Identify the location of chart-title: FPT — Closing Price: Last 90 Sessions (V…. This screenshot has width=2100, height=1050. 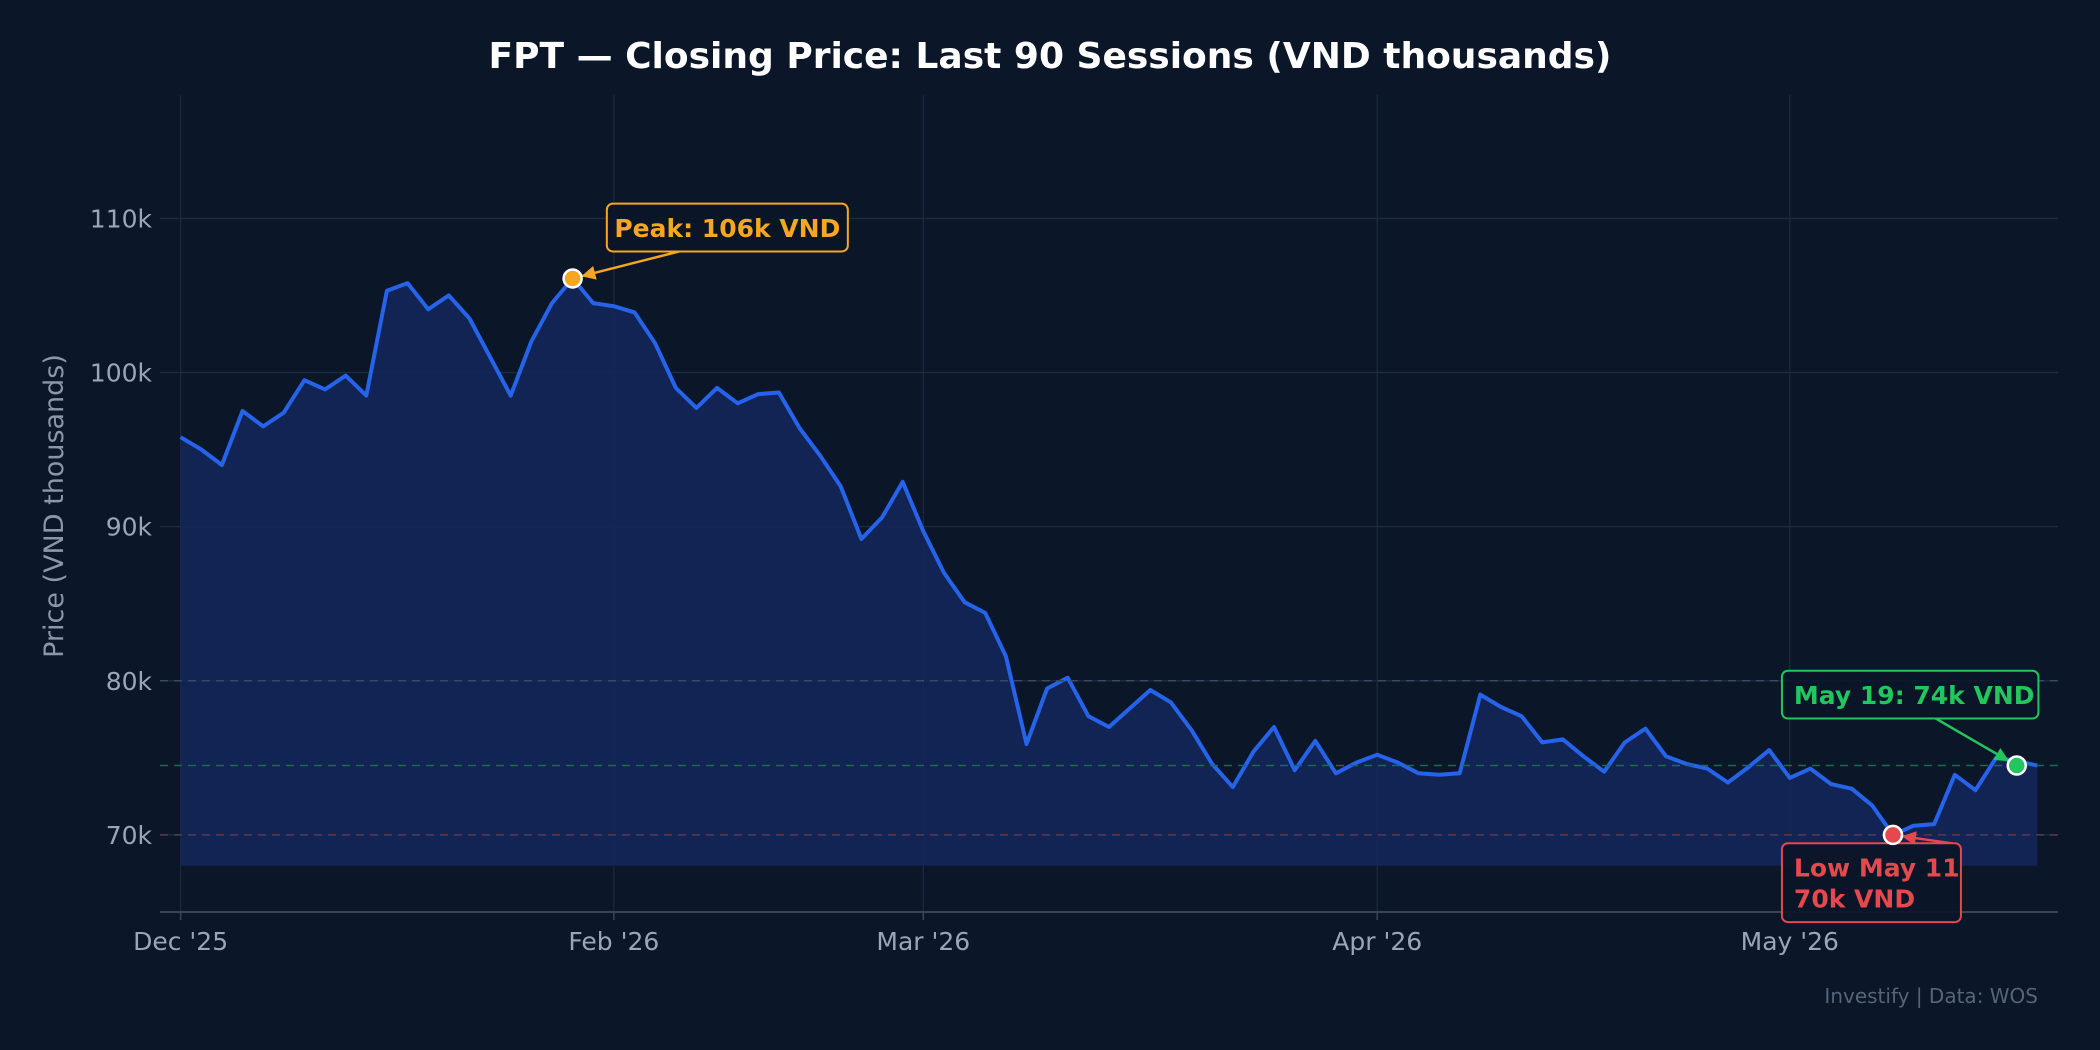
(1050, 56).